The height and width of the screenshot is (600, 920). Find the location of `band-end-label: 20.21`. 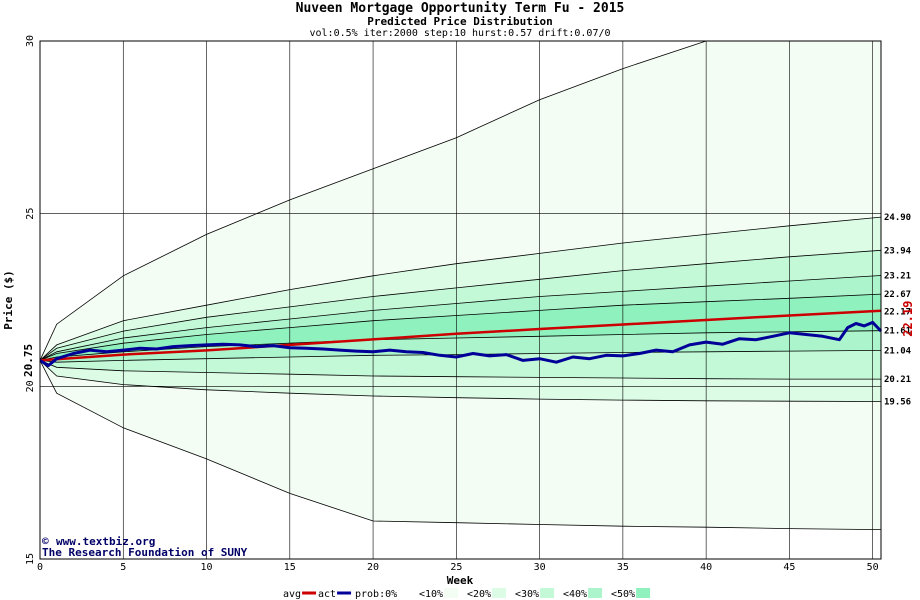

band-end-label: 20.21 is located at coordinates (897, 380).